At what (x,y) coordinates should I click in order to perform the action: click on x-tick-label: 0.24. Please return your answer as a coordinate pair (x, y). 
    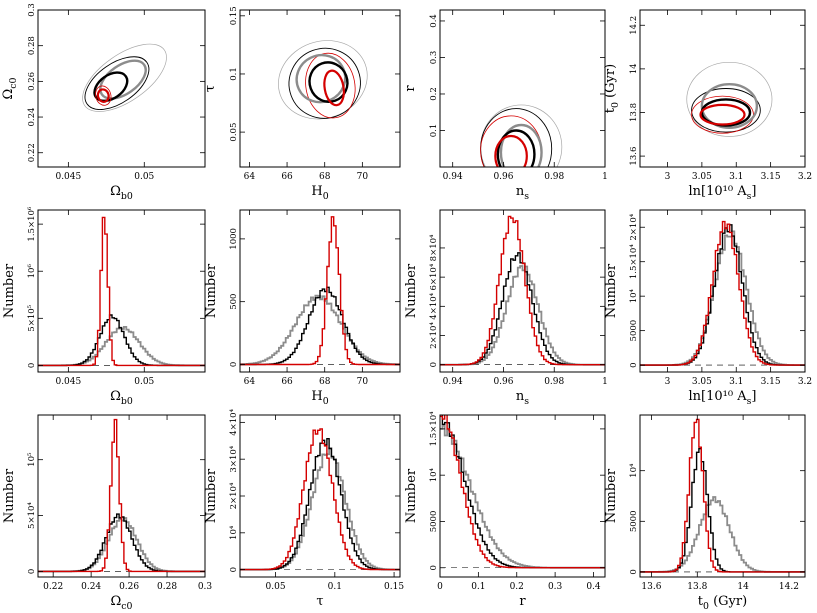
    Looking at the image, I should click on (91, 587).